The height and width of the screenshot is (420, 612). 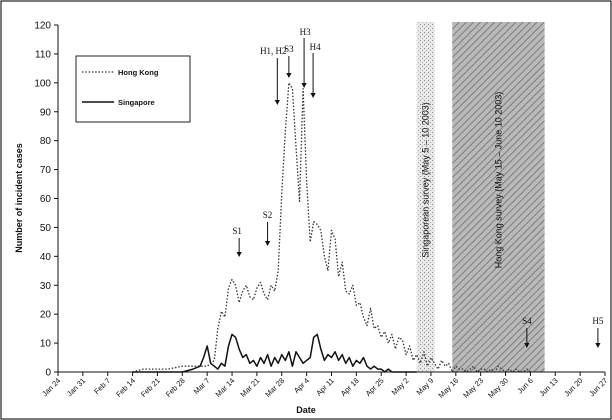 What do you see at coordinates (527, 321) in the screenshot?
I see `annotation-label-s4: S4` at bounding box center [527, 321].